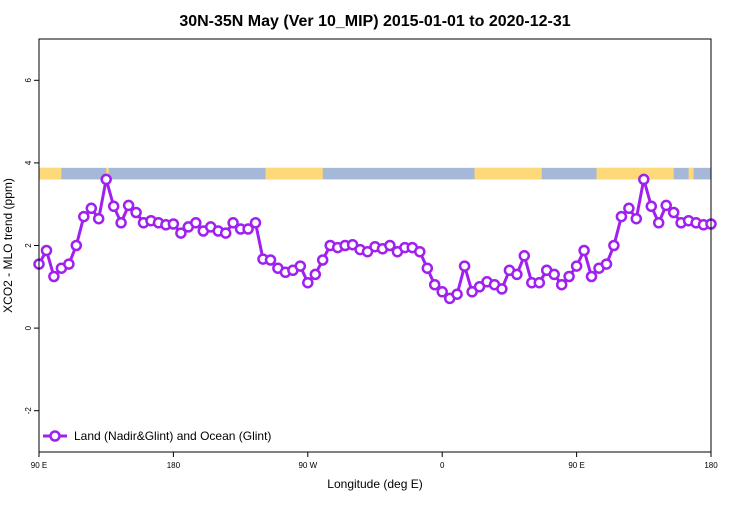 This screenshot has height=505, width=750. Describe the element at coordinates (307, 465) in the screenshot. I see `x-tick-label: 90 W` at that location.